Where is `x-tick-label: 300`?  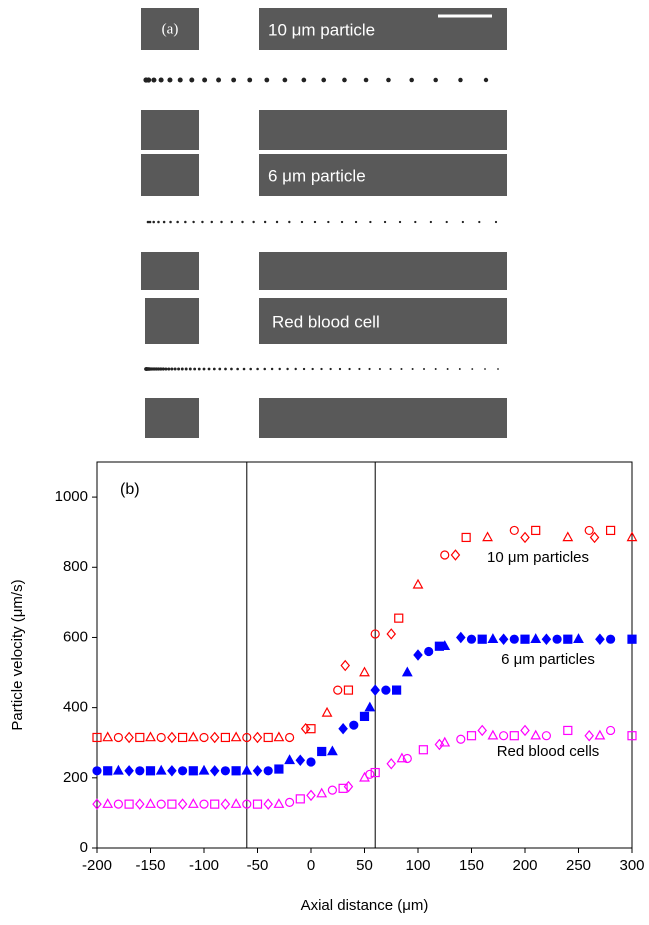
x-tick-label: 300 is located at coordinates (631, 865).